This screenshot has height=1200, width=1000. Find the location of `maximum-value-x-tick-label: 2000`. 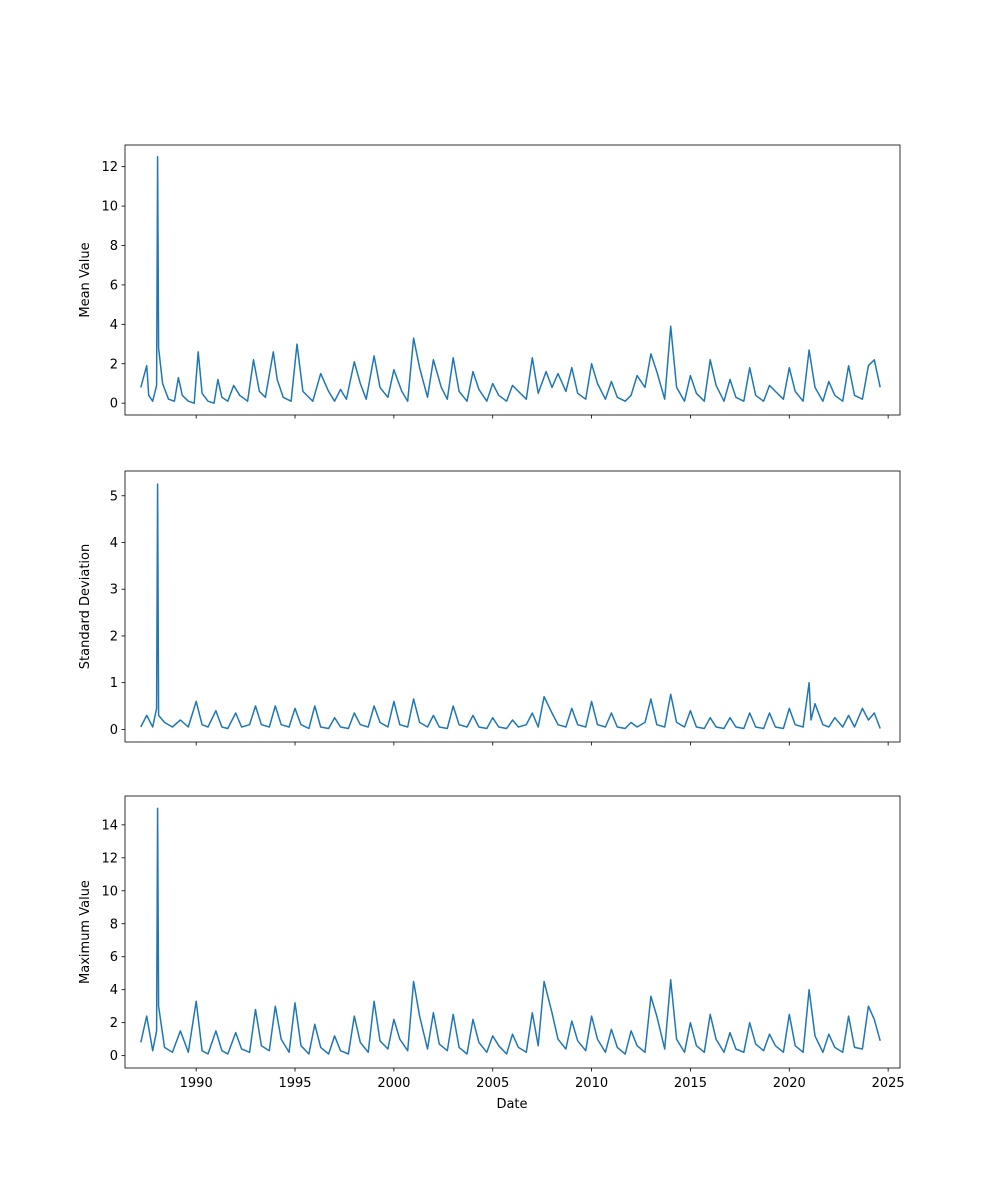

maximum-value-x-tick-label: 2000 is located at coordinates (393, 1083).